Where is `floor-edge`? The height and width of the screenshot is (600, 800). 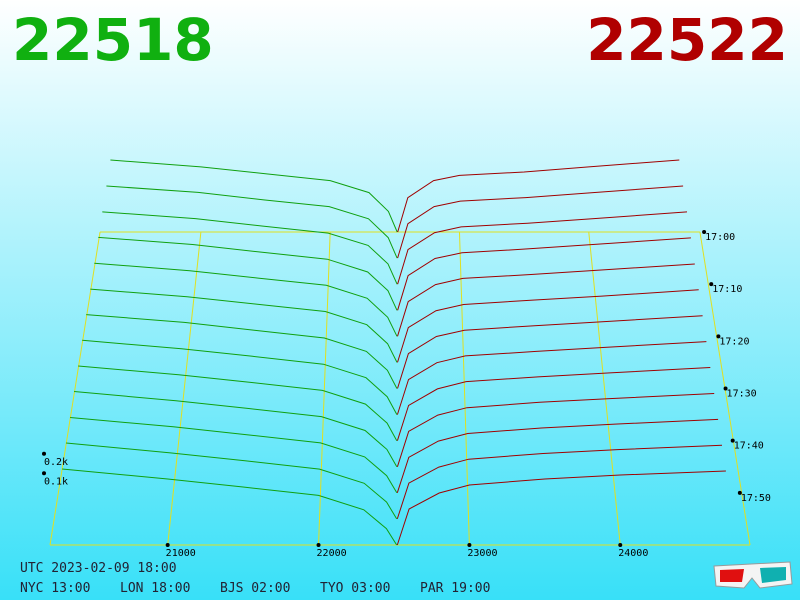
floor-edge is located at coordinates (75, 388).